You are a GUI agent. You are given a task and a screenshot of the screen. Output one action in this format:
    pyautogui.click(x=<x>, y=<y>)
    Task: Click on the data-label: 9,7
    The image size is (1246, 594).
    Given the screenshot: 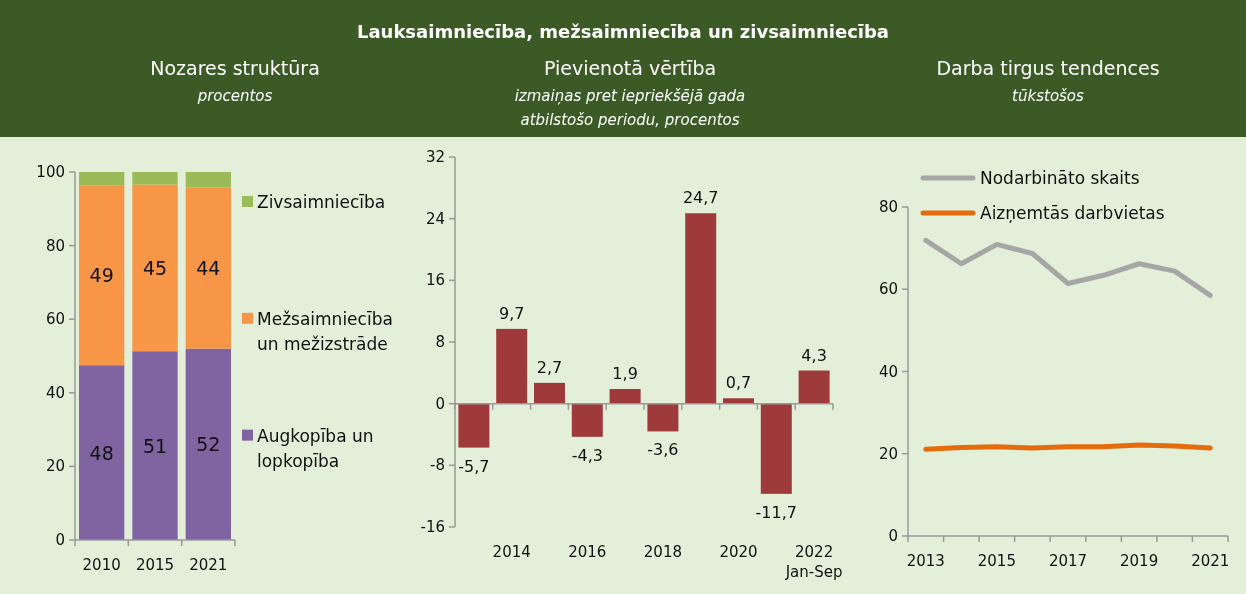 What is the action you would take?
    pyautogui.click(x=511, y=313)
    